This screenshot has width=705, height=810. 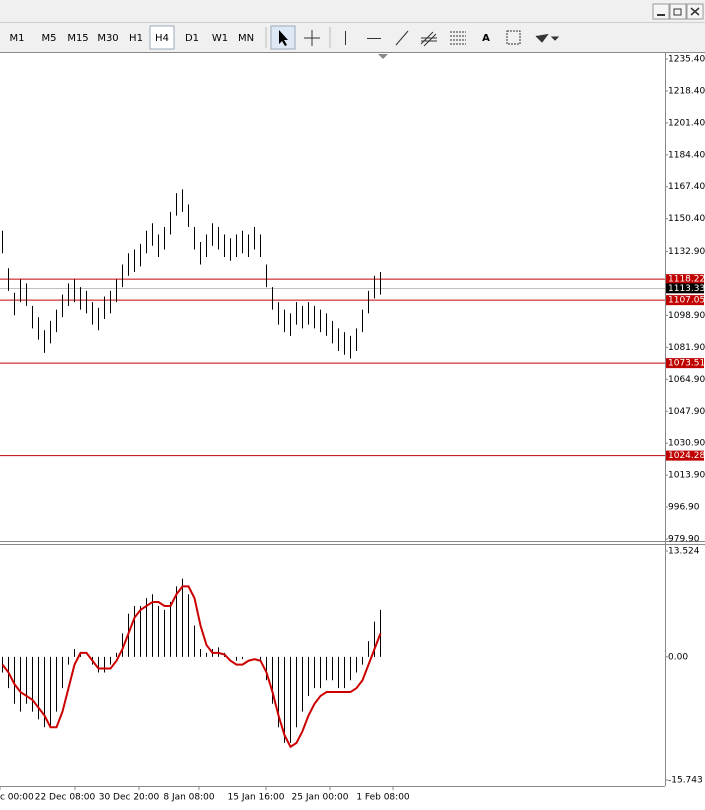 What do you see at coordinates (191, 667) in the screenshot?
I see `signal-line` at bounding box center [191, 667].